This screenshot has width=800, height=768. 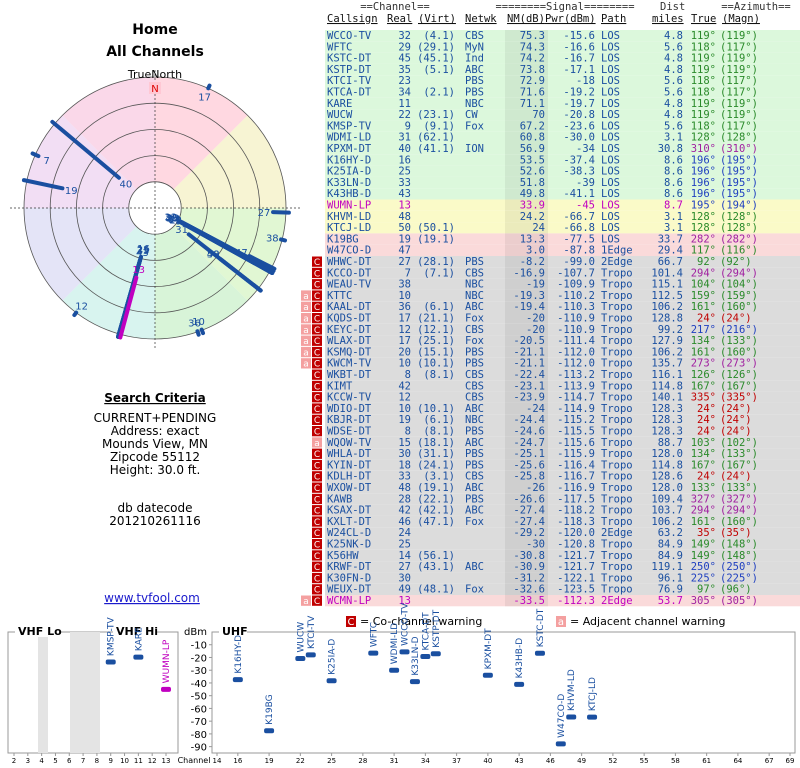 What do you see at coordinates (408, 273) in the screenshot?
I see `cell-real: 7` at bounding box center [408, 273].